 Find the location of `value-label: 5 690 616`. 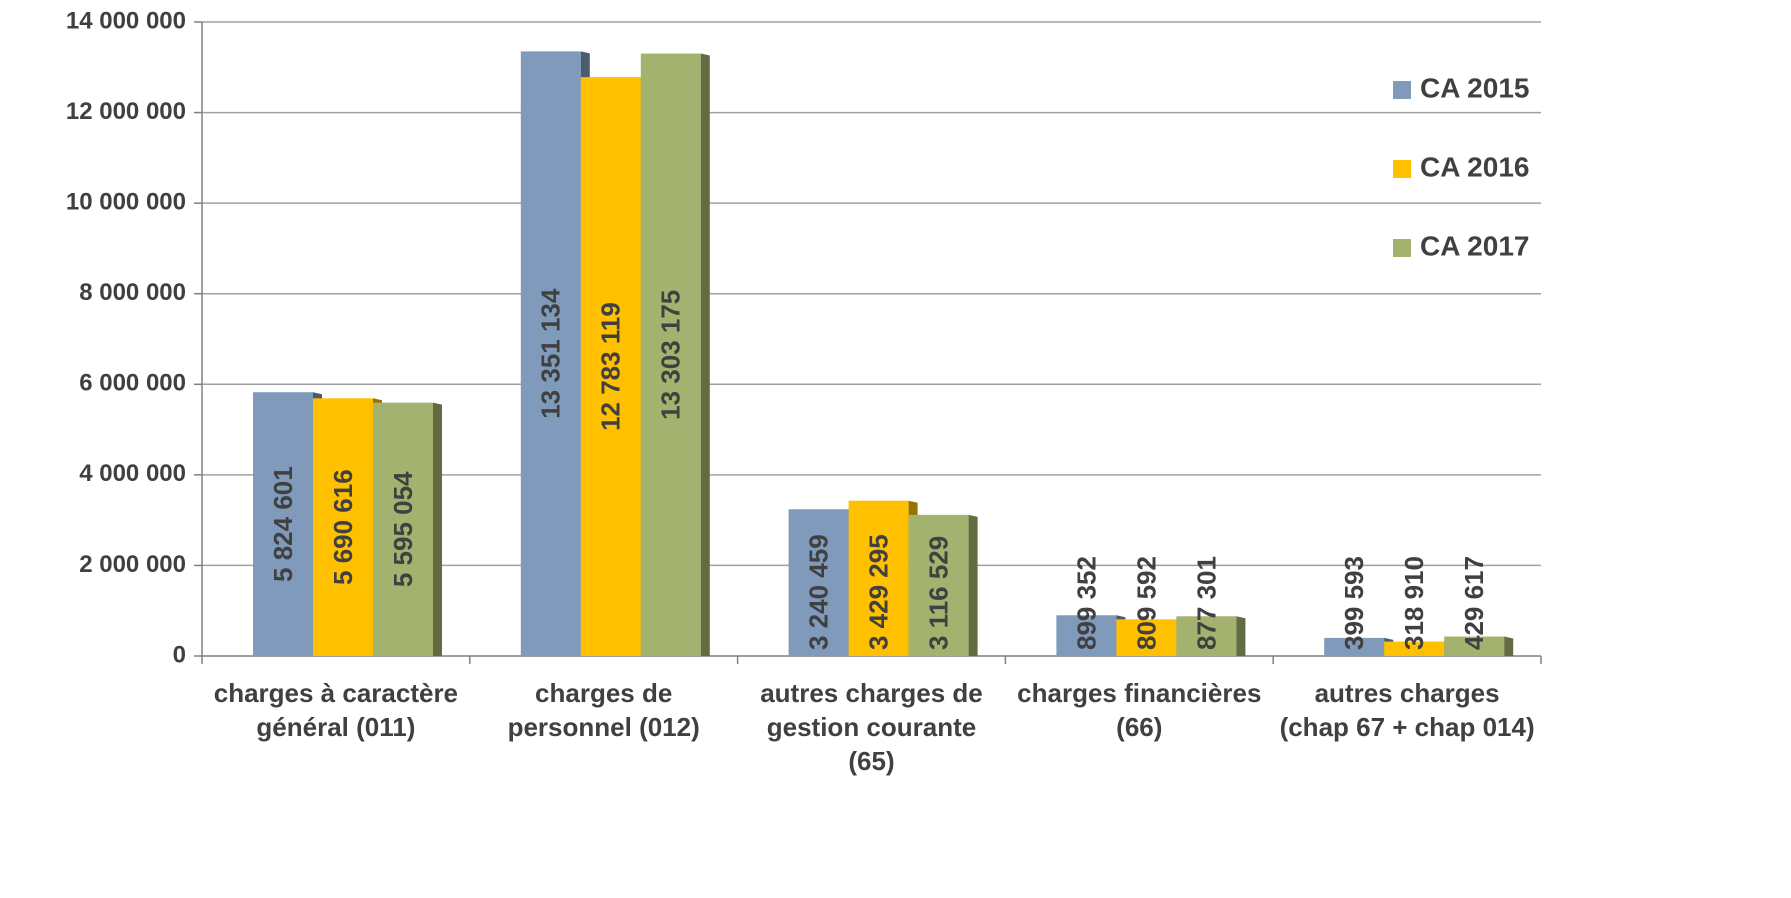

value-label: 5 690 616 is located at coordinates (343, 527).